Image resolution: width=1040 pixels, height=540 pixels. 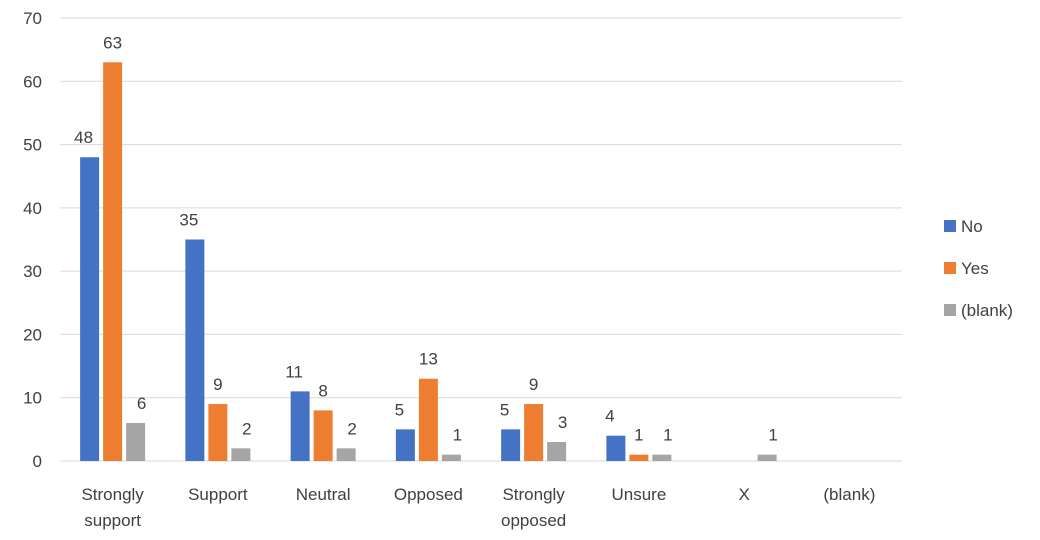 What do you see at coordinates (32, 334) in the screenshot?
I see `y-tick-label: 20` at bounding box center [32, 334].